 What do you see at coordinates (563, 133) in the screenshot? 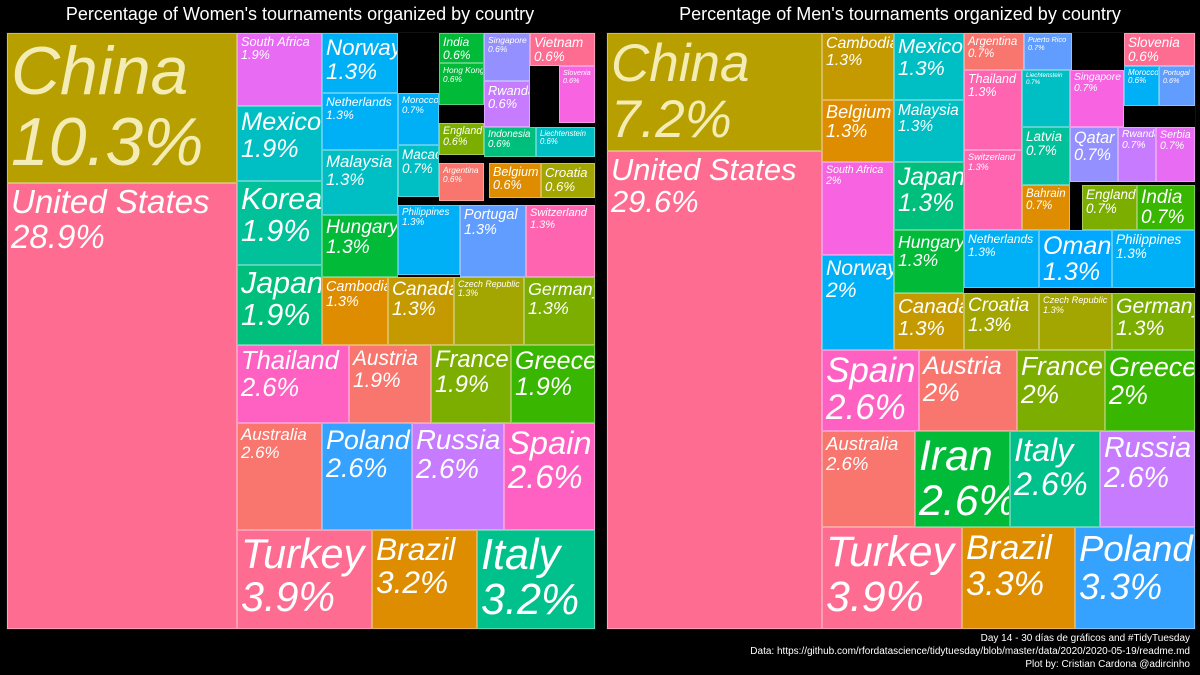
I see `tile-country-label: Liechtenstein` at bounding box center [563, 133].